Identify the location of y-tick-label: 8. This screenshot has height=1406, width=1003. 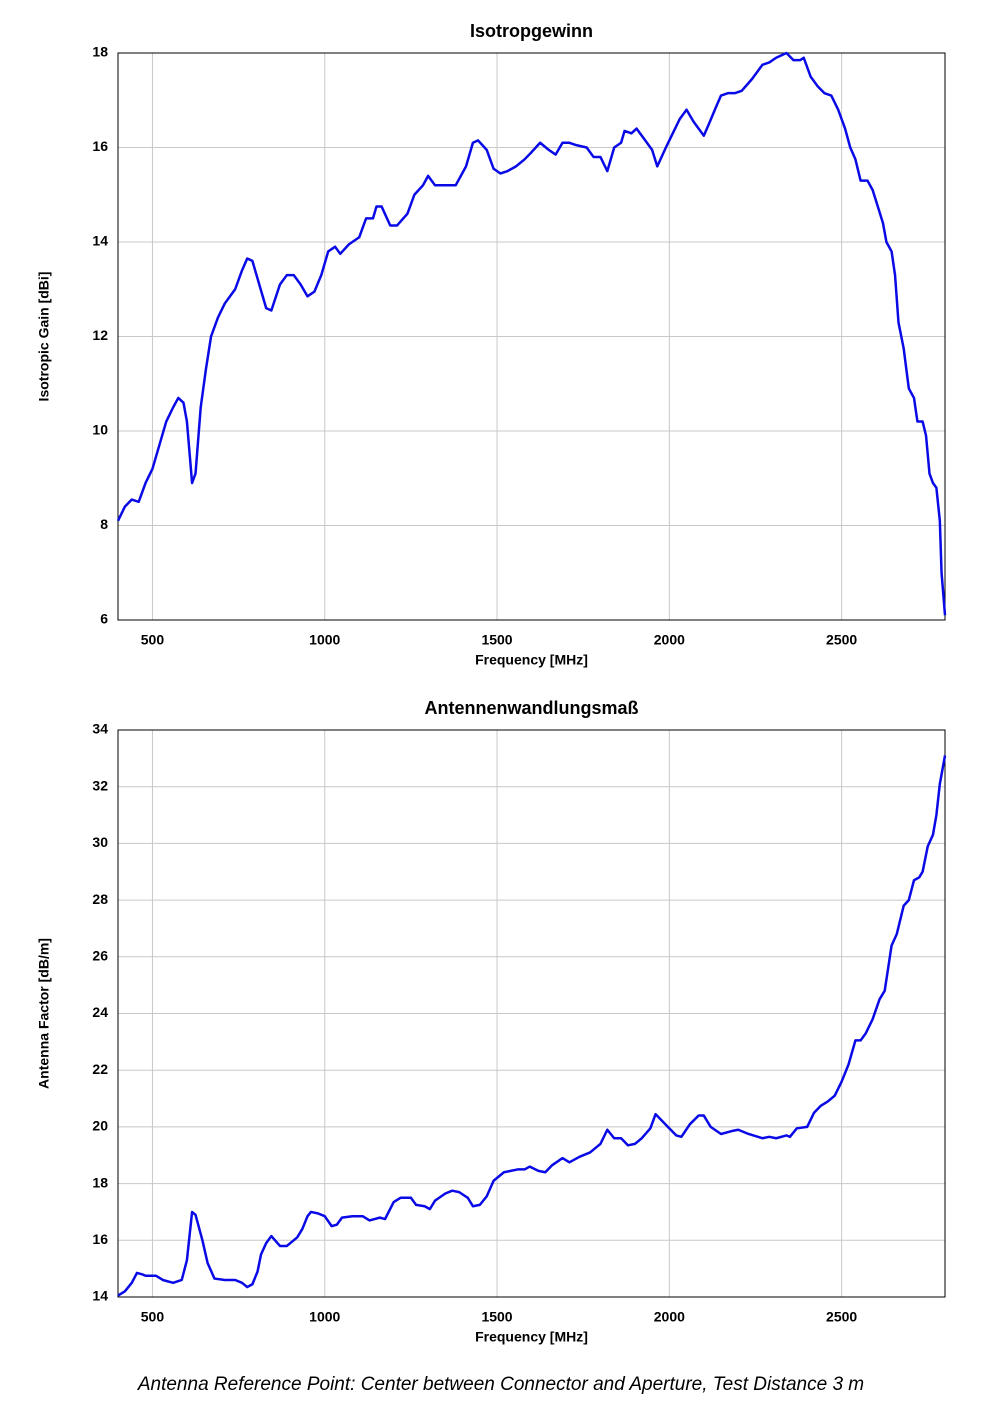
(104, 524).